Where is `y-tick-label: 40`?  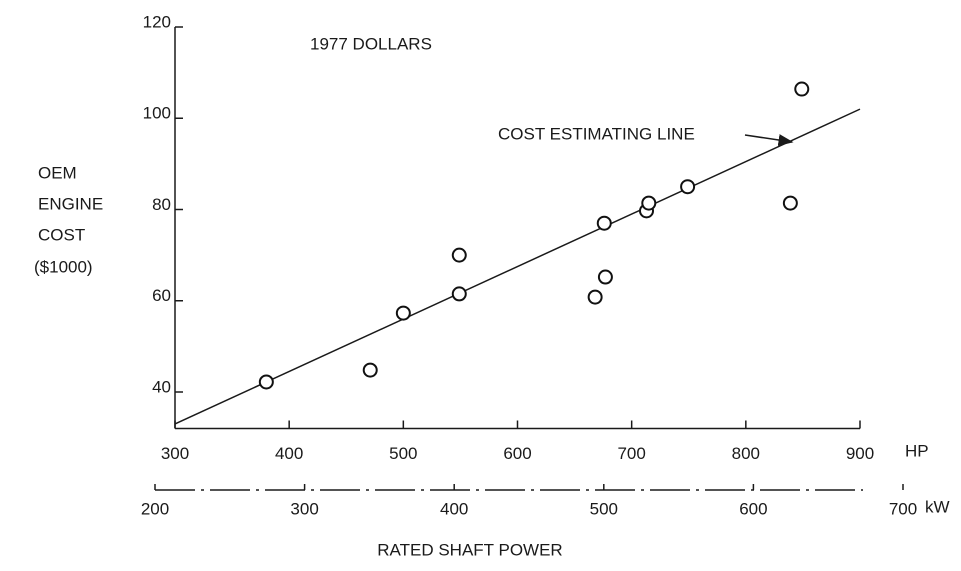
y-tick-label: 40 is located at coordinates (161, 386).